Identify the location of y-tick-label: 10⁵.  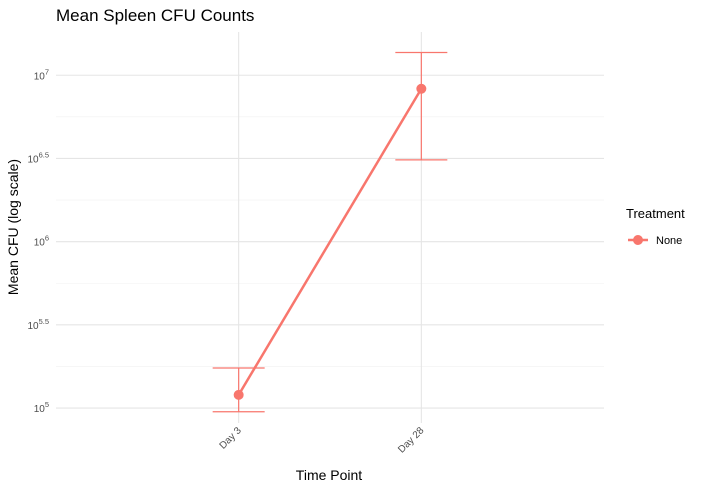
(41, 407).